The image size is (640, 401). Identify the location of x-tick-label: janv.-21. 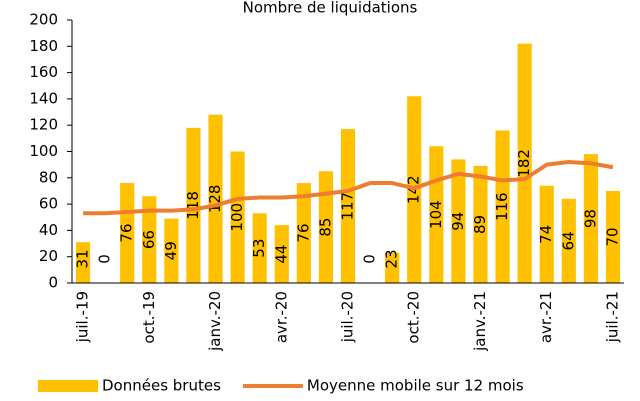
(480, 321).